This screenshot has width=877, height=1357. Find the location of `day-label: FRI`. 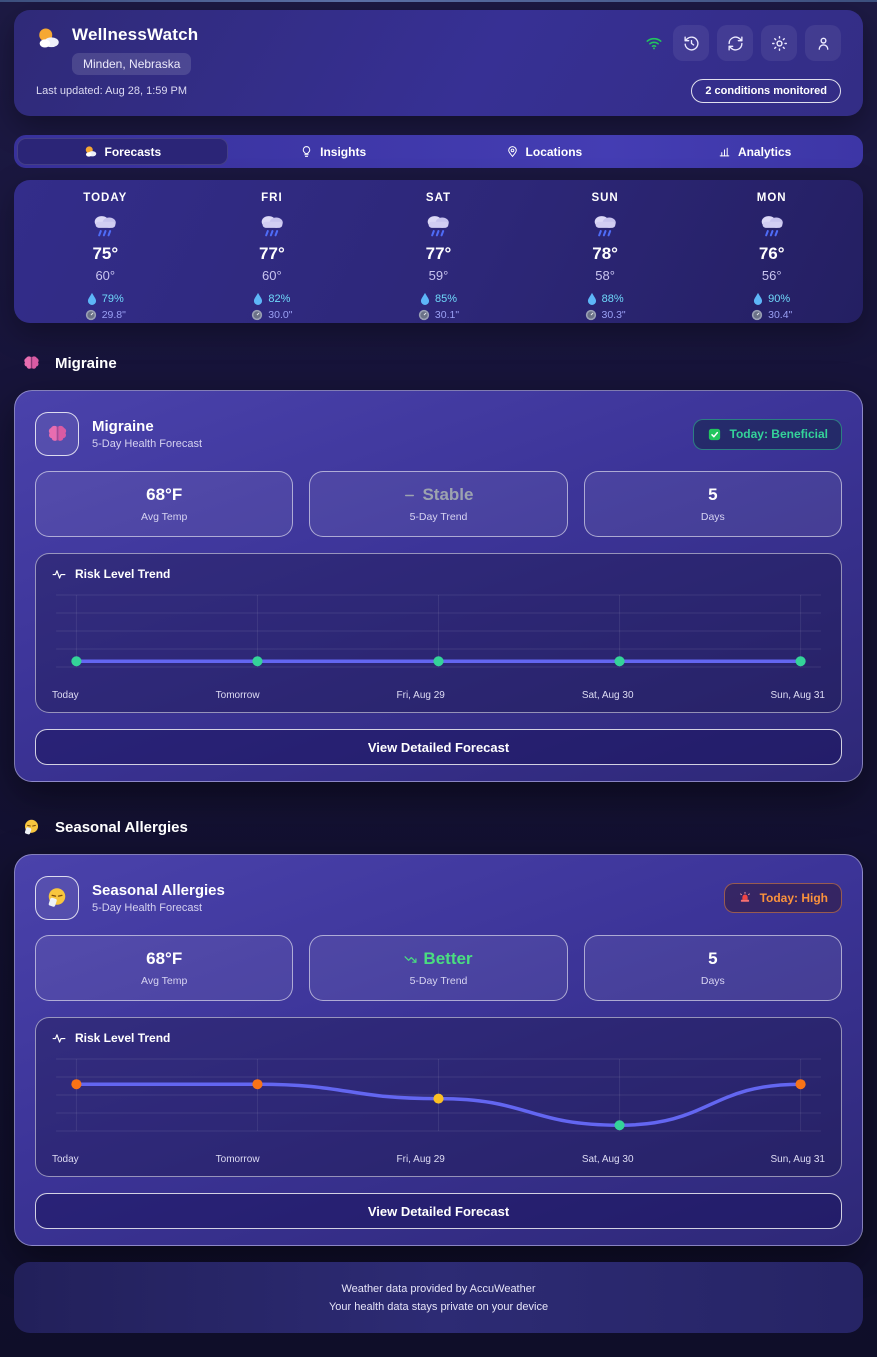

day-label: FRI is located at coordinates (272, 198).